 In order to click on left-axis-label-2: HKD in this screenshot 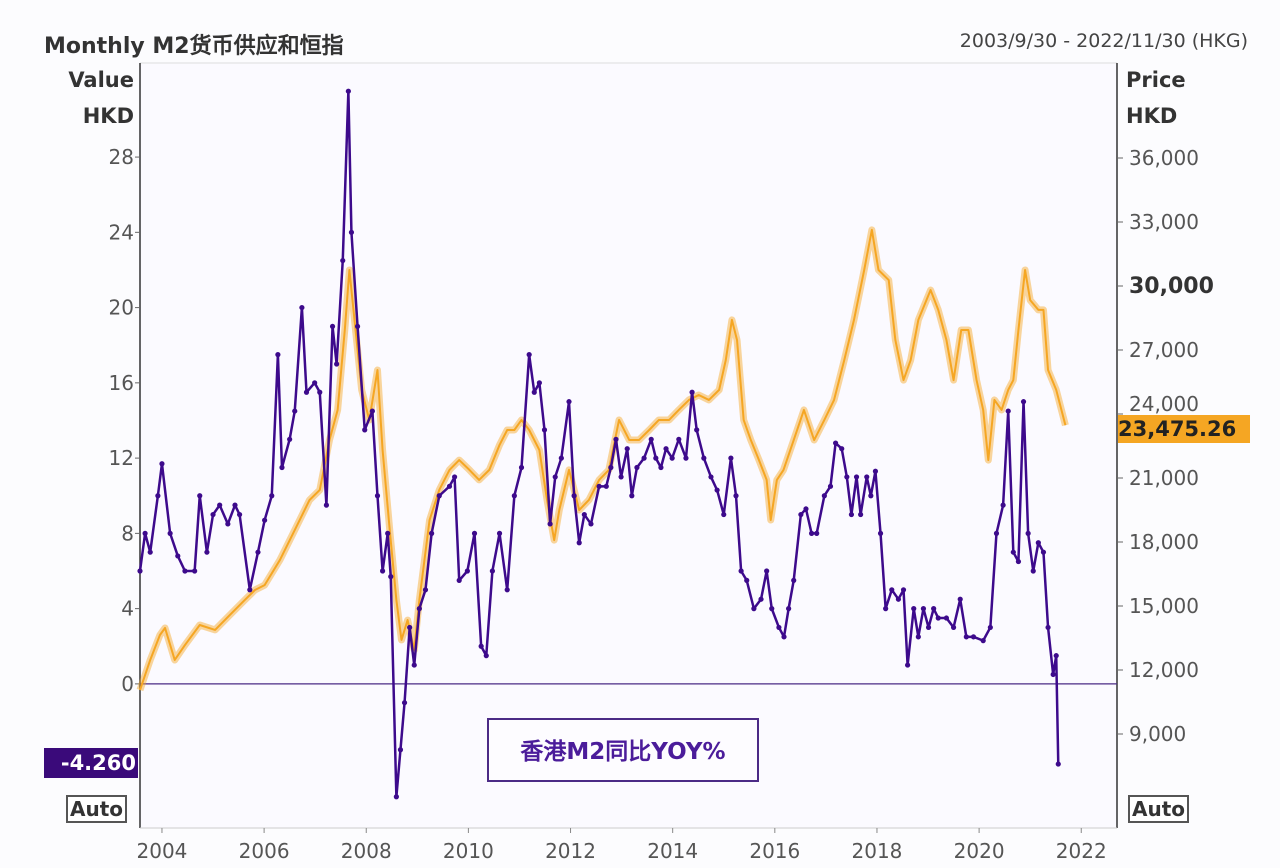, I will do `click(108, 116)`.